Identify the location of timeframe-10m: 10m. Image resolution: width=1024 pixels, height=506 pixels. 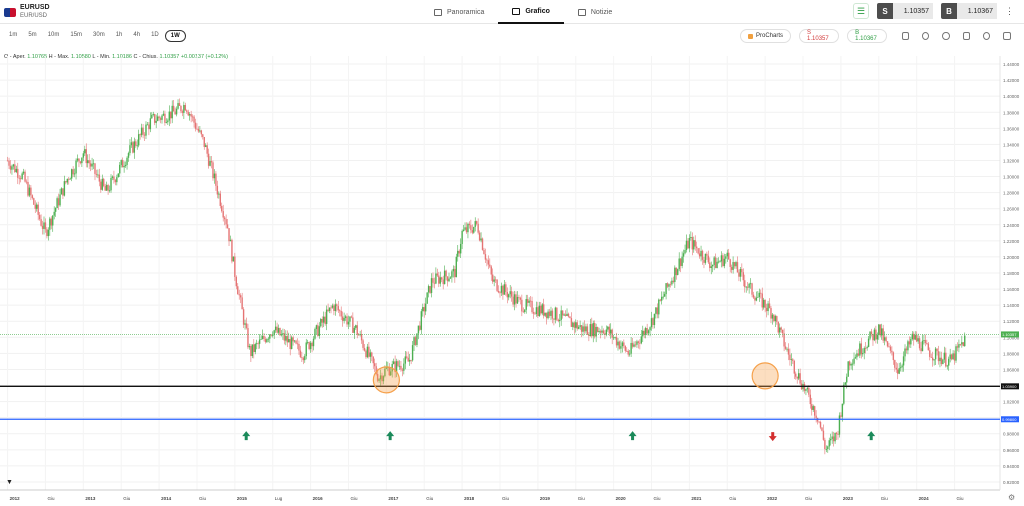
(53, 35).